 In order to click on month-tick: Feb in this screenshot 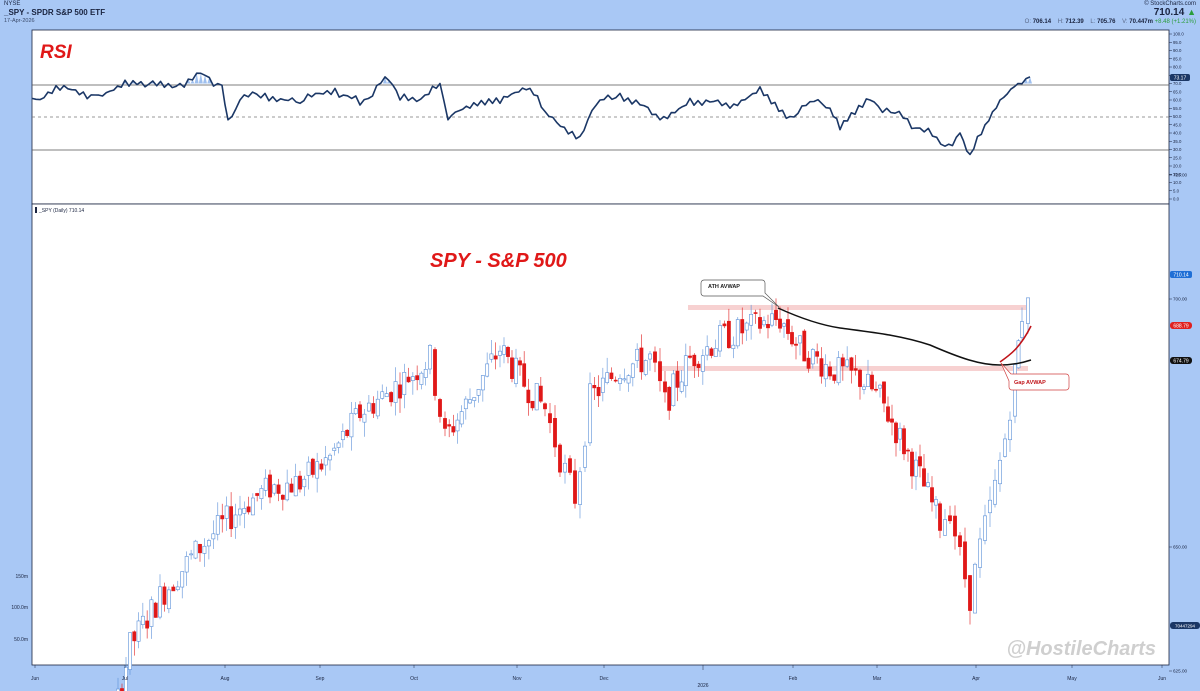, I will do `click(793, 679)`.